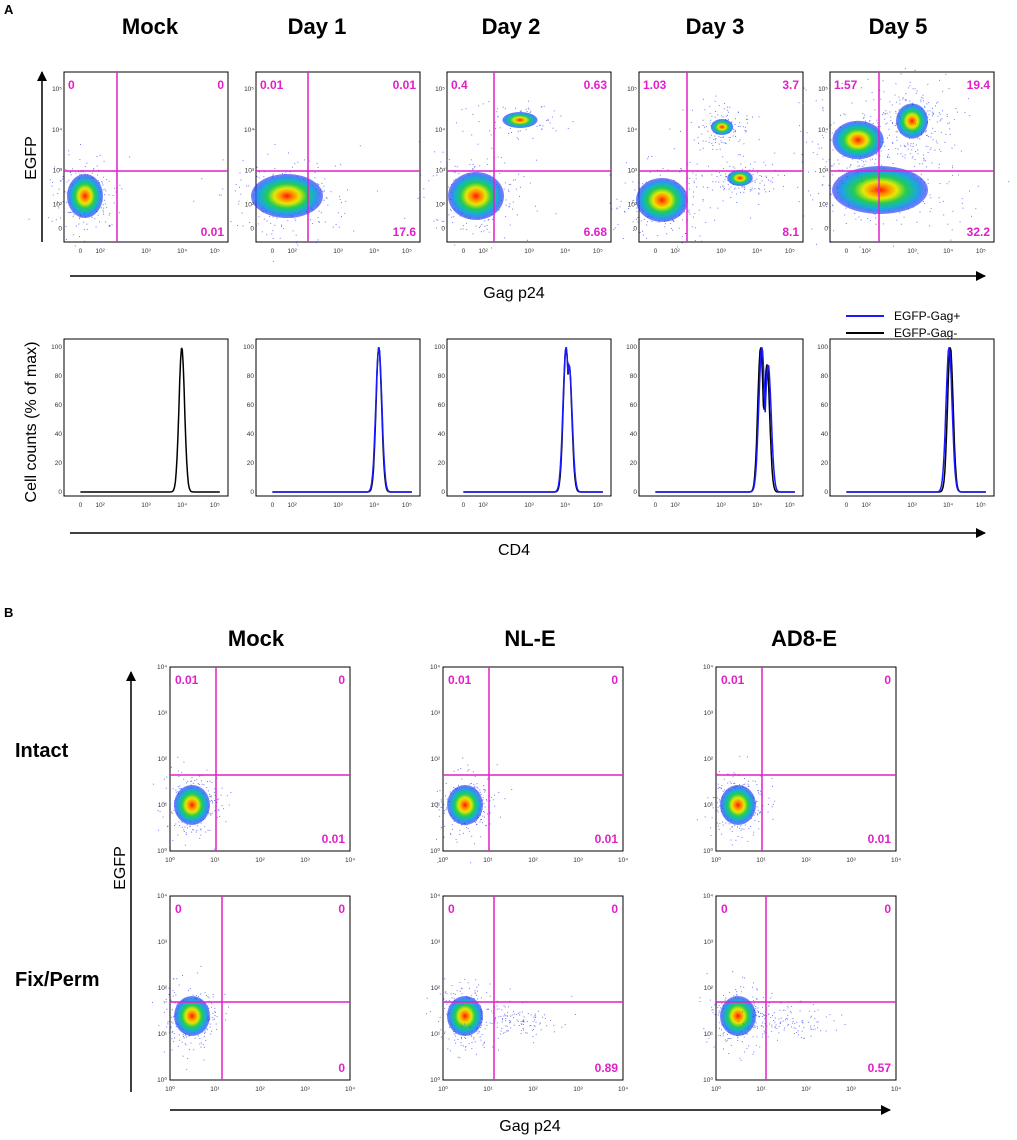 The height and width of the screenshot is (1140, 1017). Describe the element at coordinates (57, 980) in the screenshot. I see `b-row-label-fixperm: Fix/Perm` at that location.